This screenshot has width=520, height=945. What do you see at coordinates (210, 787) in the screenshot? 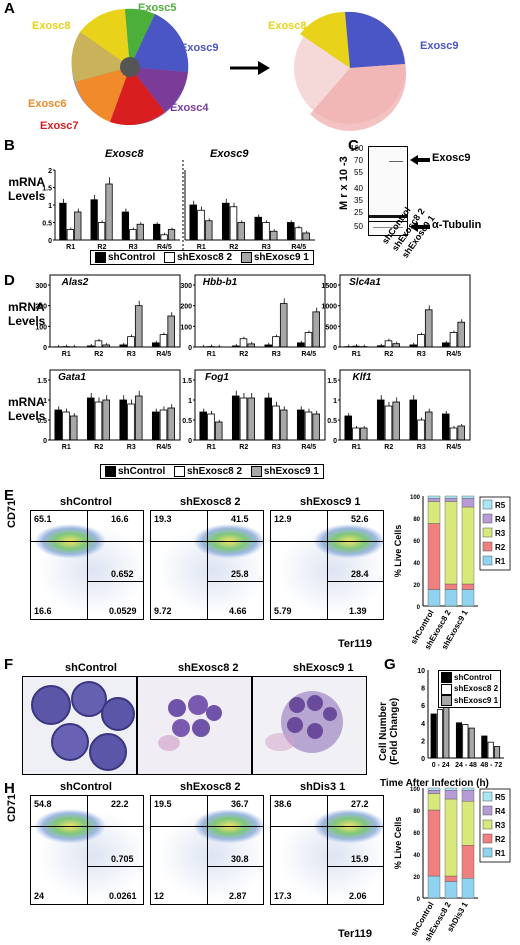
I see `flow-title: shExosc8 2` at bounding box center [210, 787].